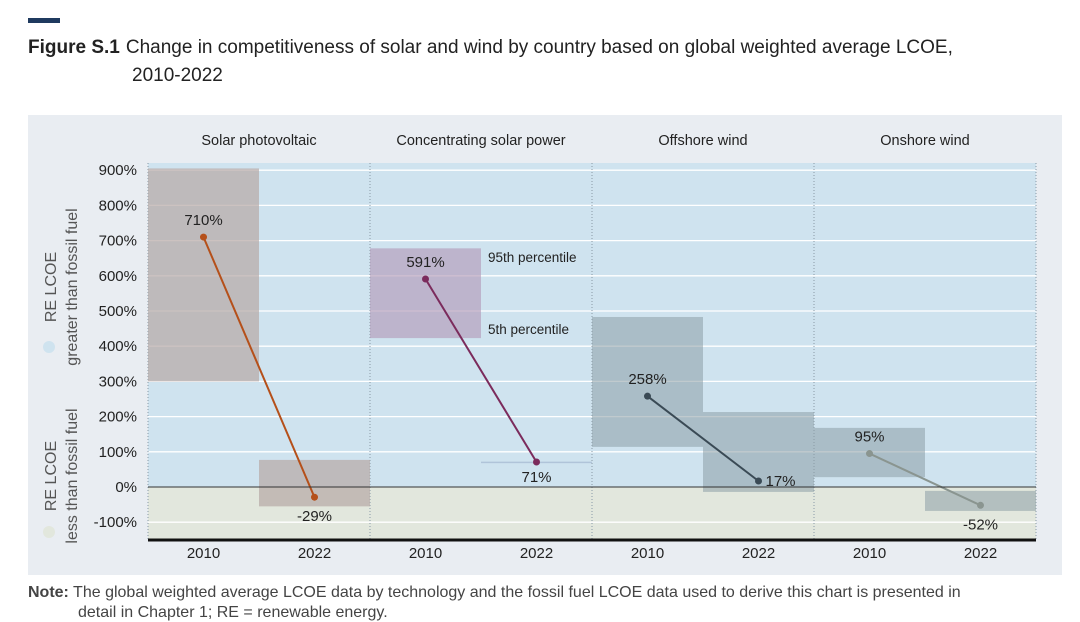 This screenshot has width=1080, height=622. I want to click on data-label: -29%, so click(314, 516).